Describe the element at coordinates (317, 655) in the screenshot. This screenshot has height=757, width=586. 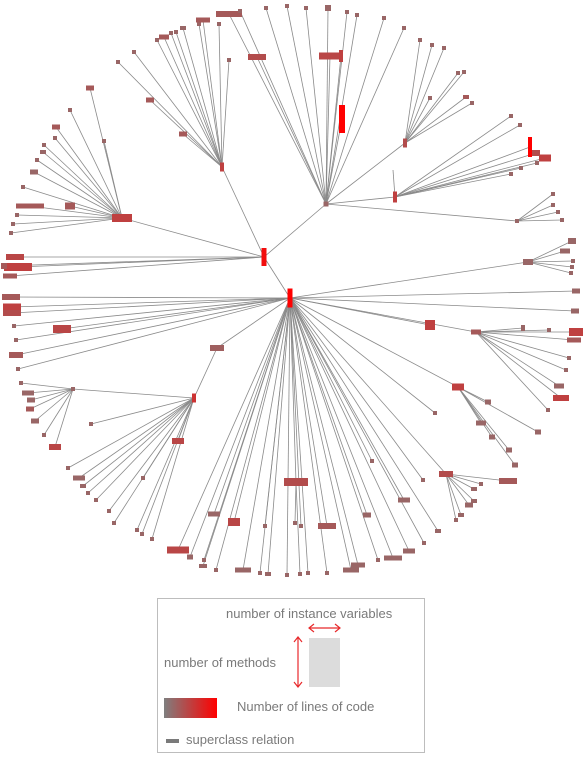
I see `legend-arrows` at that location.